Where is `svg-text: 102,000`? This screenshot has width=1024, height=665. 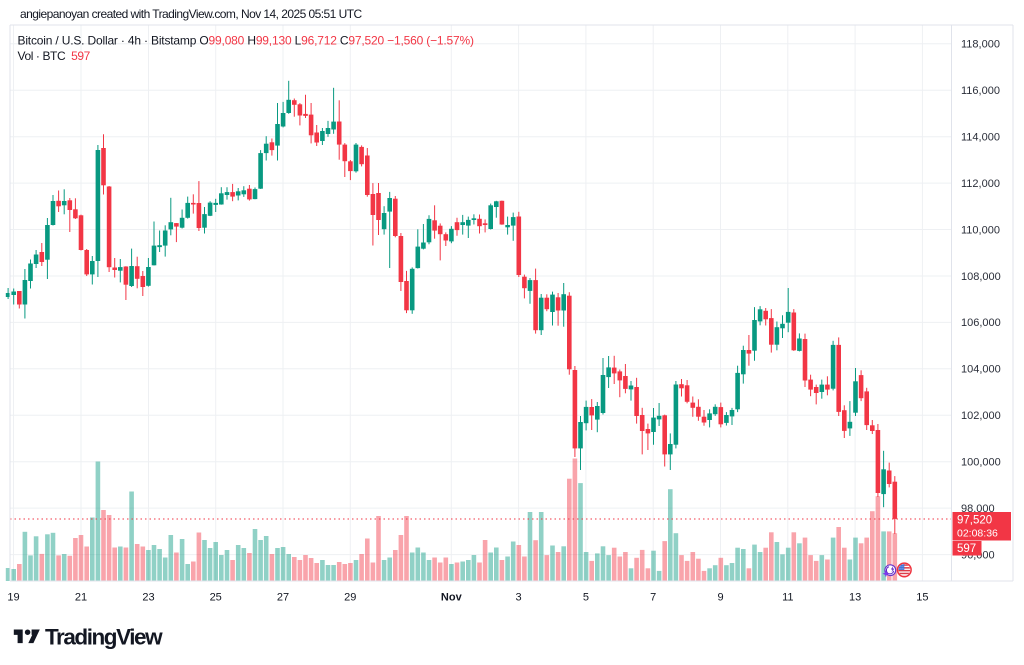
svg-text: 102,000 is located at coordinates (981, 416).